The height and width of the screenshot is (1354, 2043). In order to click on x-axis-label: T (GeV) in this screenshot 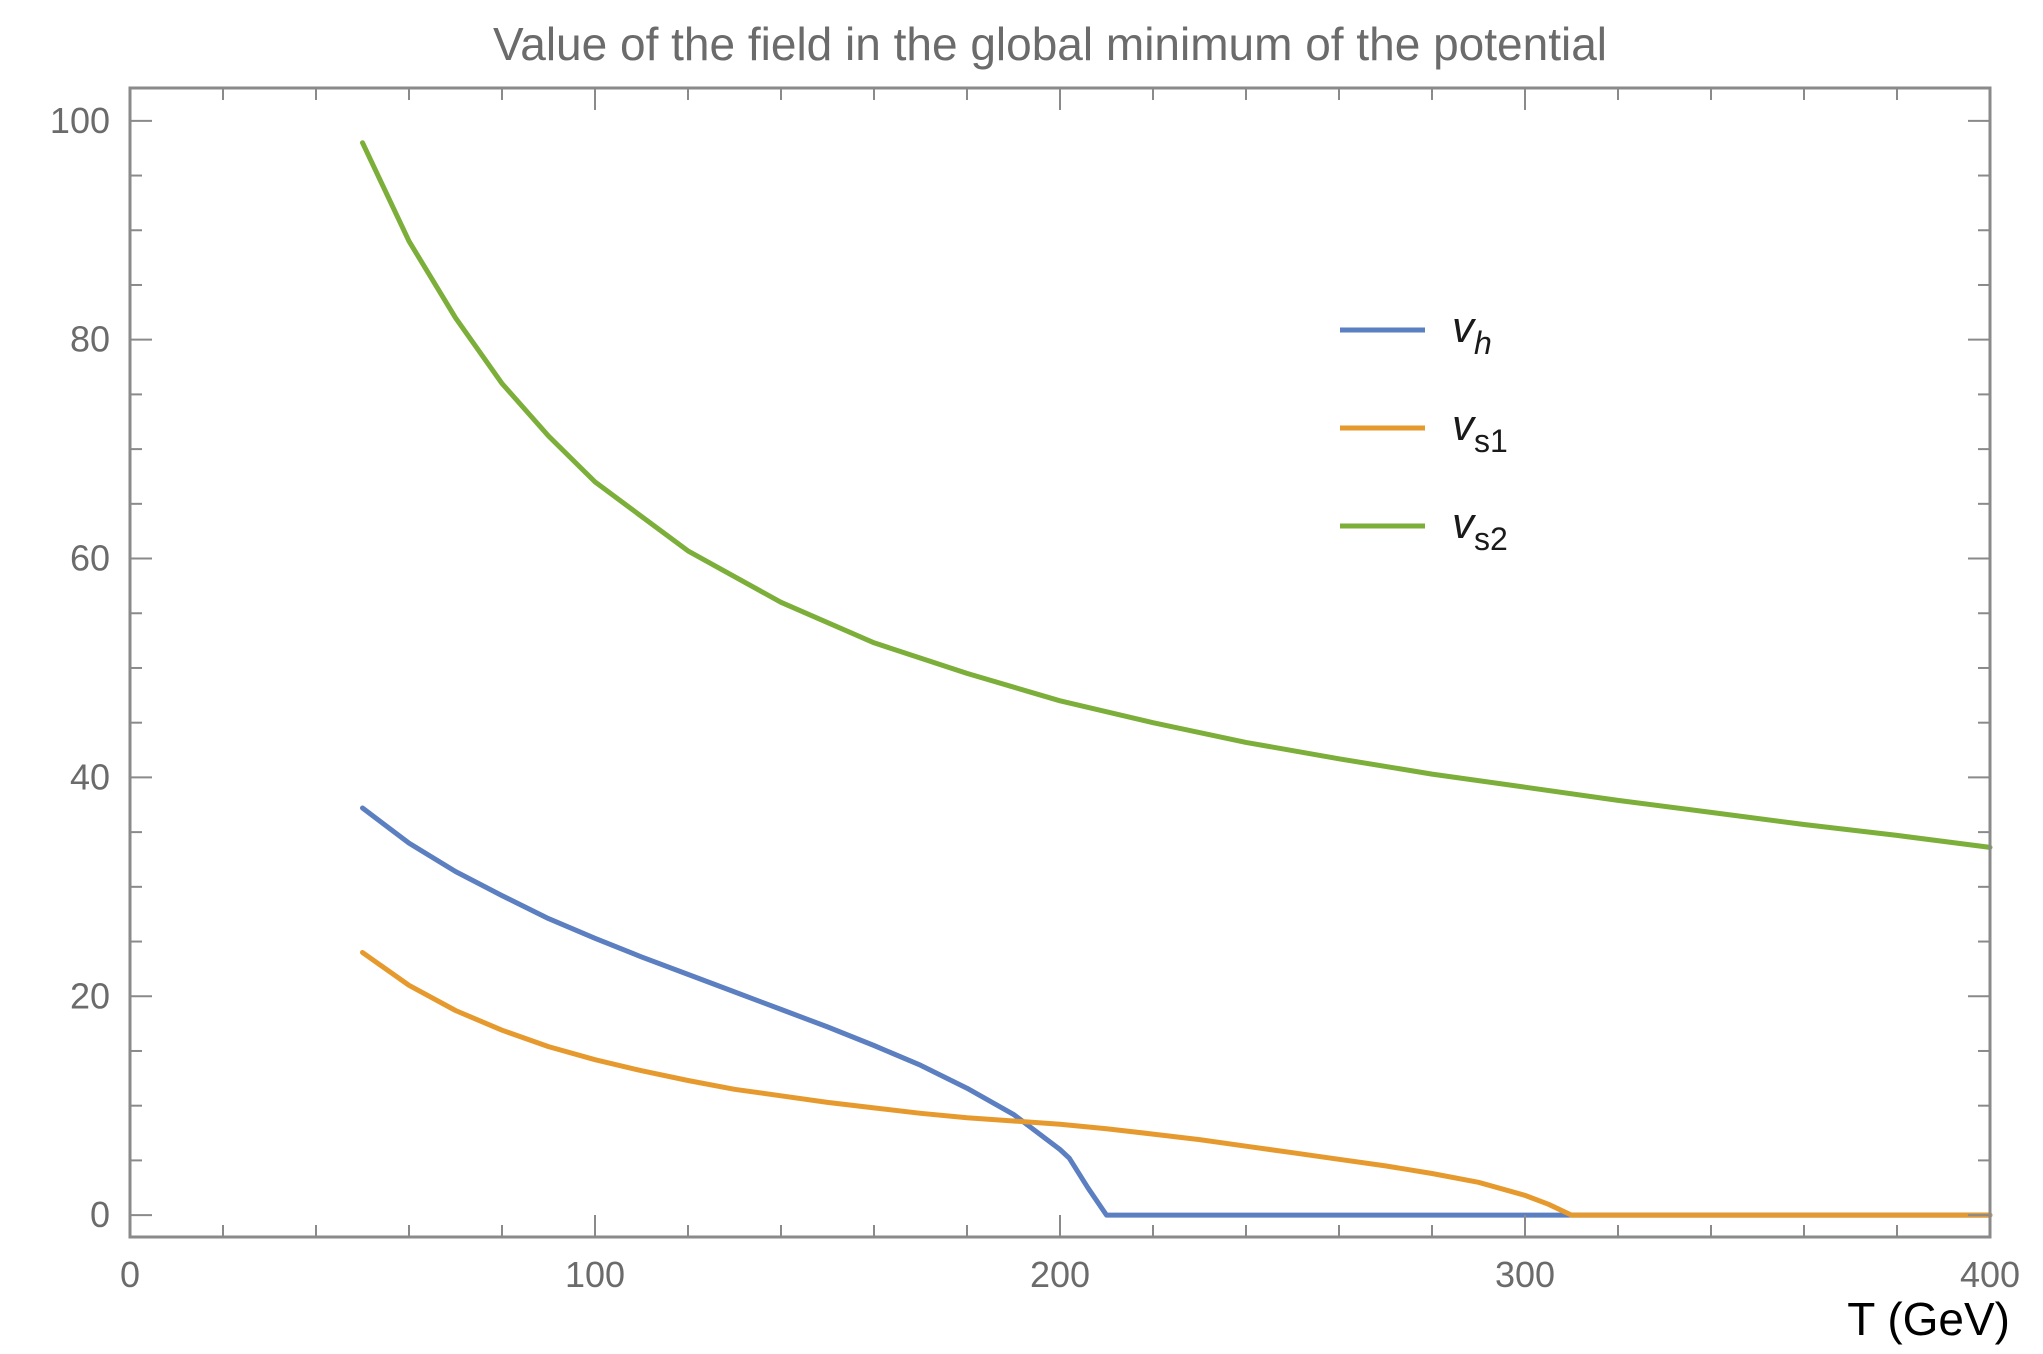, I will do `click(1928, 1319)`.